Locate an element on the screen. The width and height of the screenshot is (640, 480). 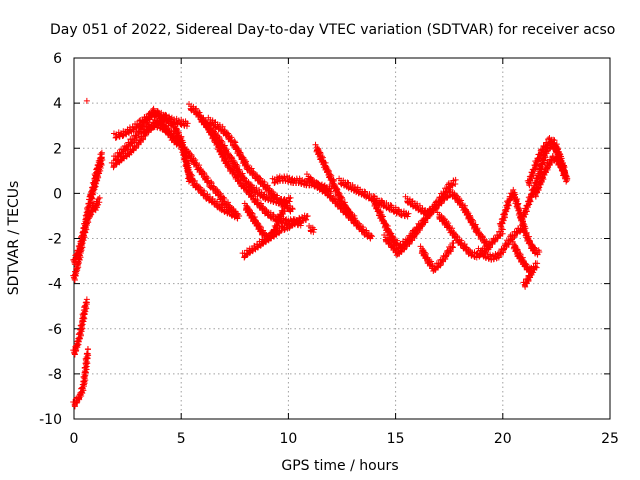
x-tick-label: 5 is located at coordinates (181, 439).